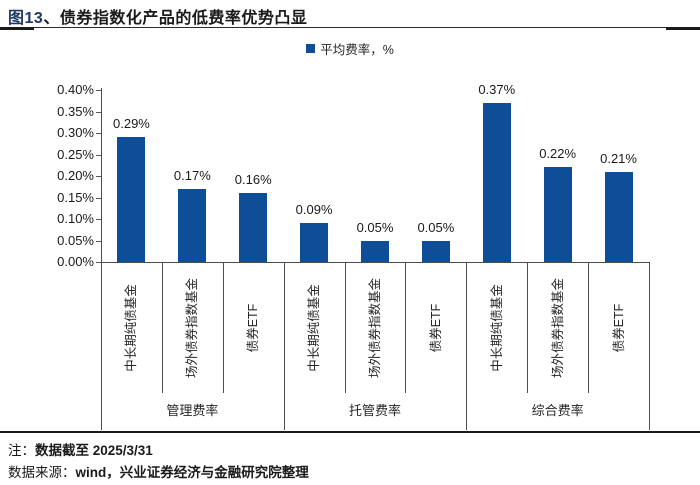 The height and width of the screenshot is (485, 700). I want to click on bar-value-label: 0.09%, so click(314, 210).